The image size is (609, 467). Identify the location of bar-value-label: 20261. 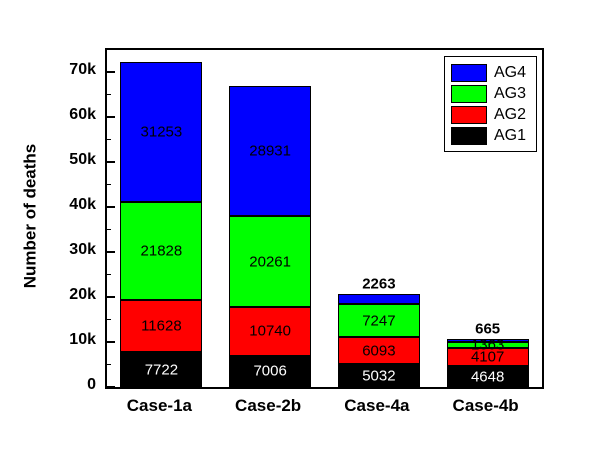
(270, 262).